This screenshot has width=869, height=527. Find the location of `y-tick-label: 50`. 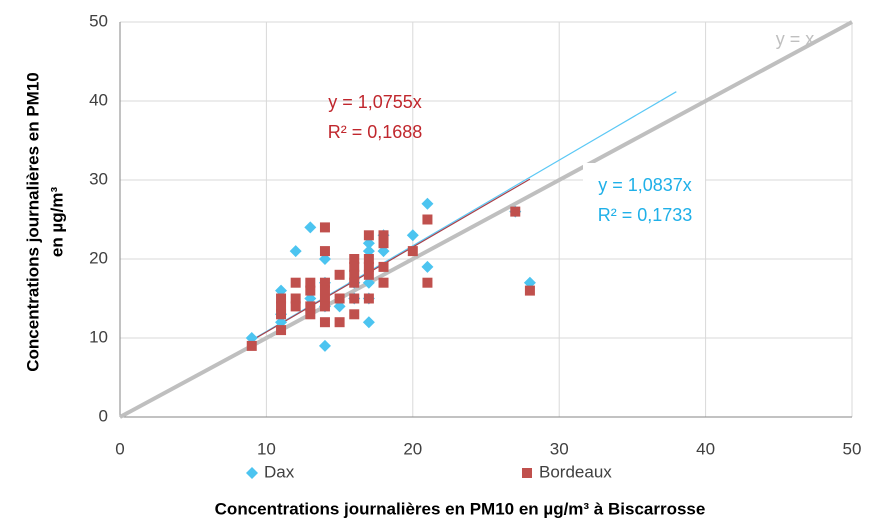

y-tick-label: 50 is located at coordinates (98, 20).